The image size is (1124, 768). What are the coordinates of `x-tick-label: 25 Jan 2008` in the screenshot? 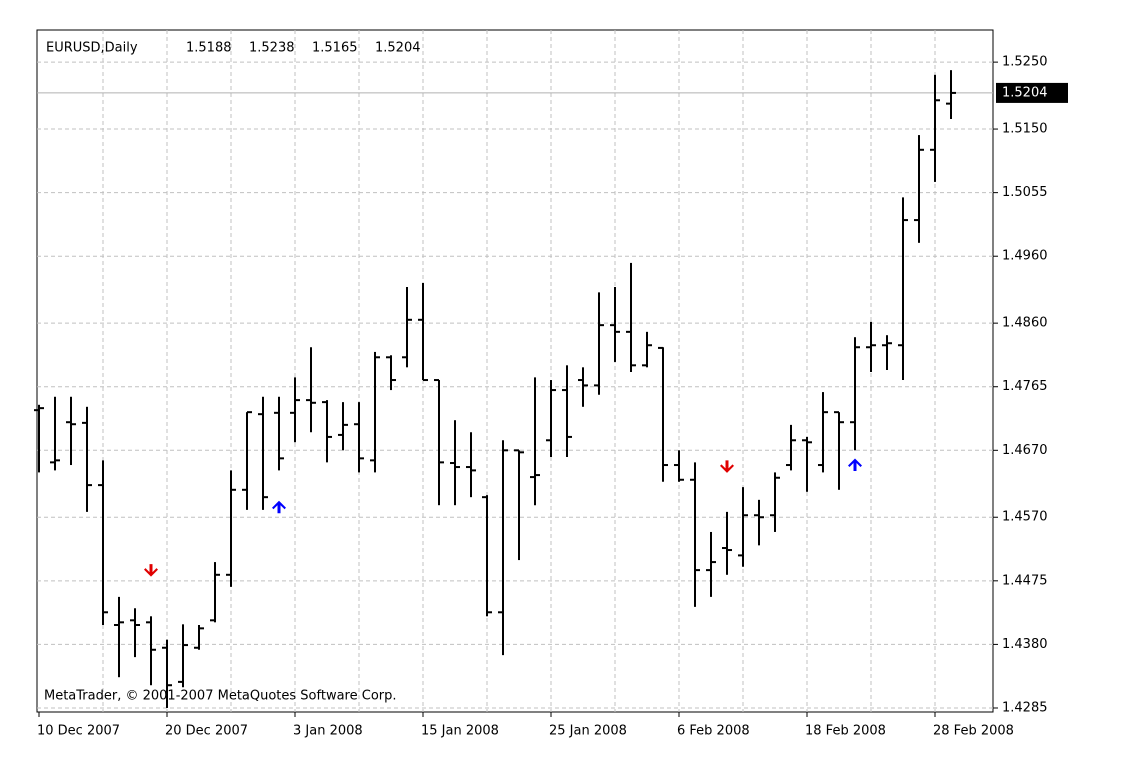 It's located at (588, 731).